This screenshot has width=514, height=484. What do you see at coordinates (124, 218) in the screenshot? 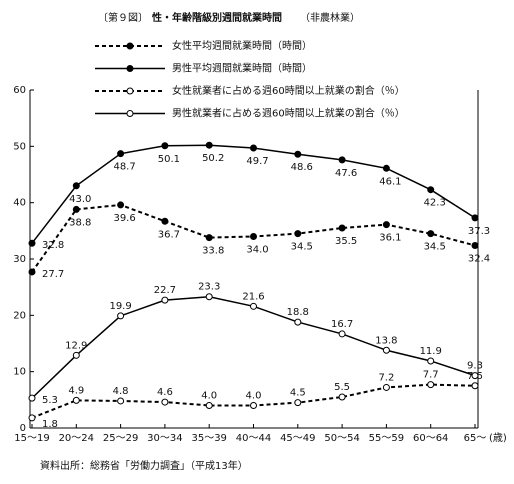
I see `data-label: 39.6` at bounding box center [124, 218].